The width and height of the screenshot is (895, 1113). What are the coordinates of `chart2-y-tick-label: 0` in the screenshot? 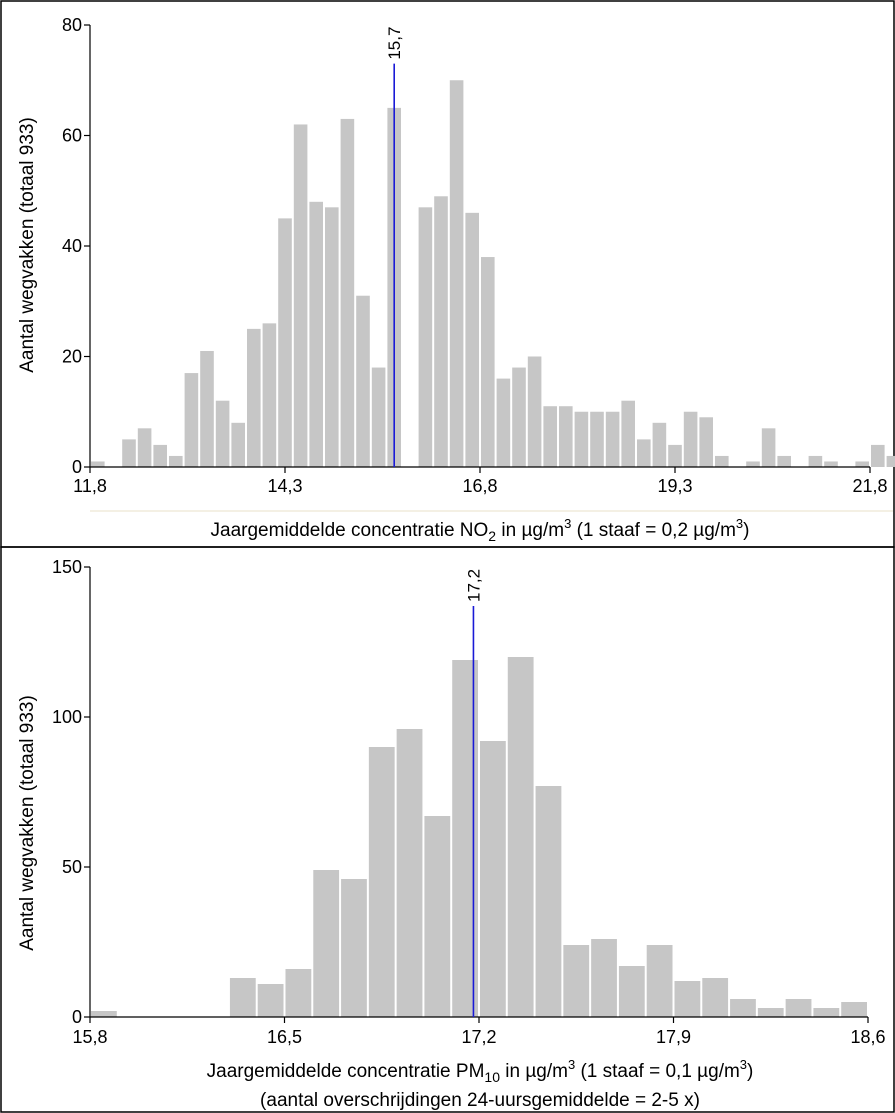 It's located at (77, 1017).